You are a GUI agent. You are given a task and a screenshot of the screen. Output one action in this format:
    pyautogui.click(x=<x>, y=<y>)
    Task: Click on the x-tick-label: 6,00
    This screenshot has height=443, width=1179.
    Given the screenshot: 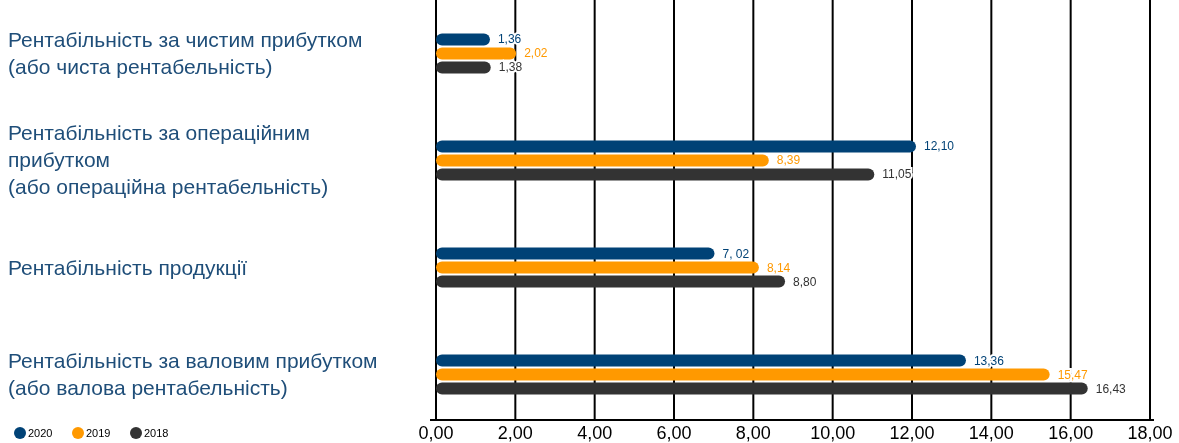 What is the action you would take?
    pyautogui.click(x=674, y=433)
    